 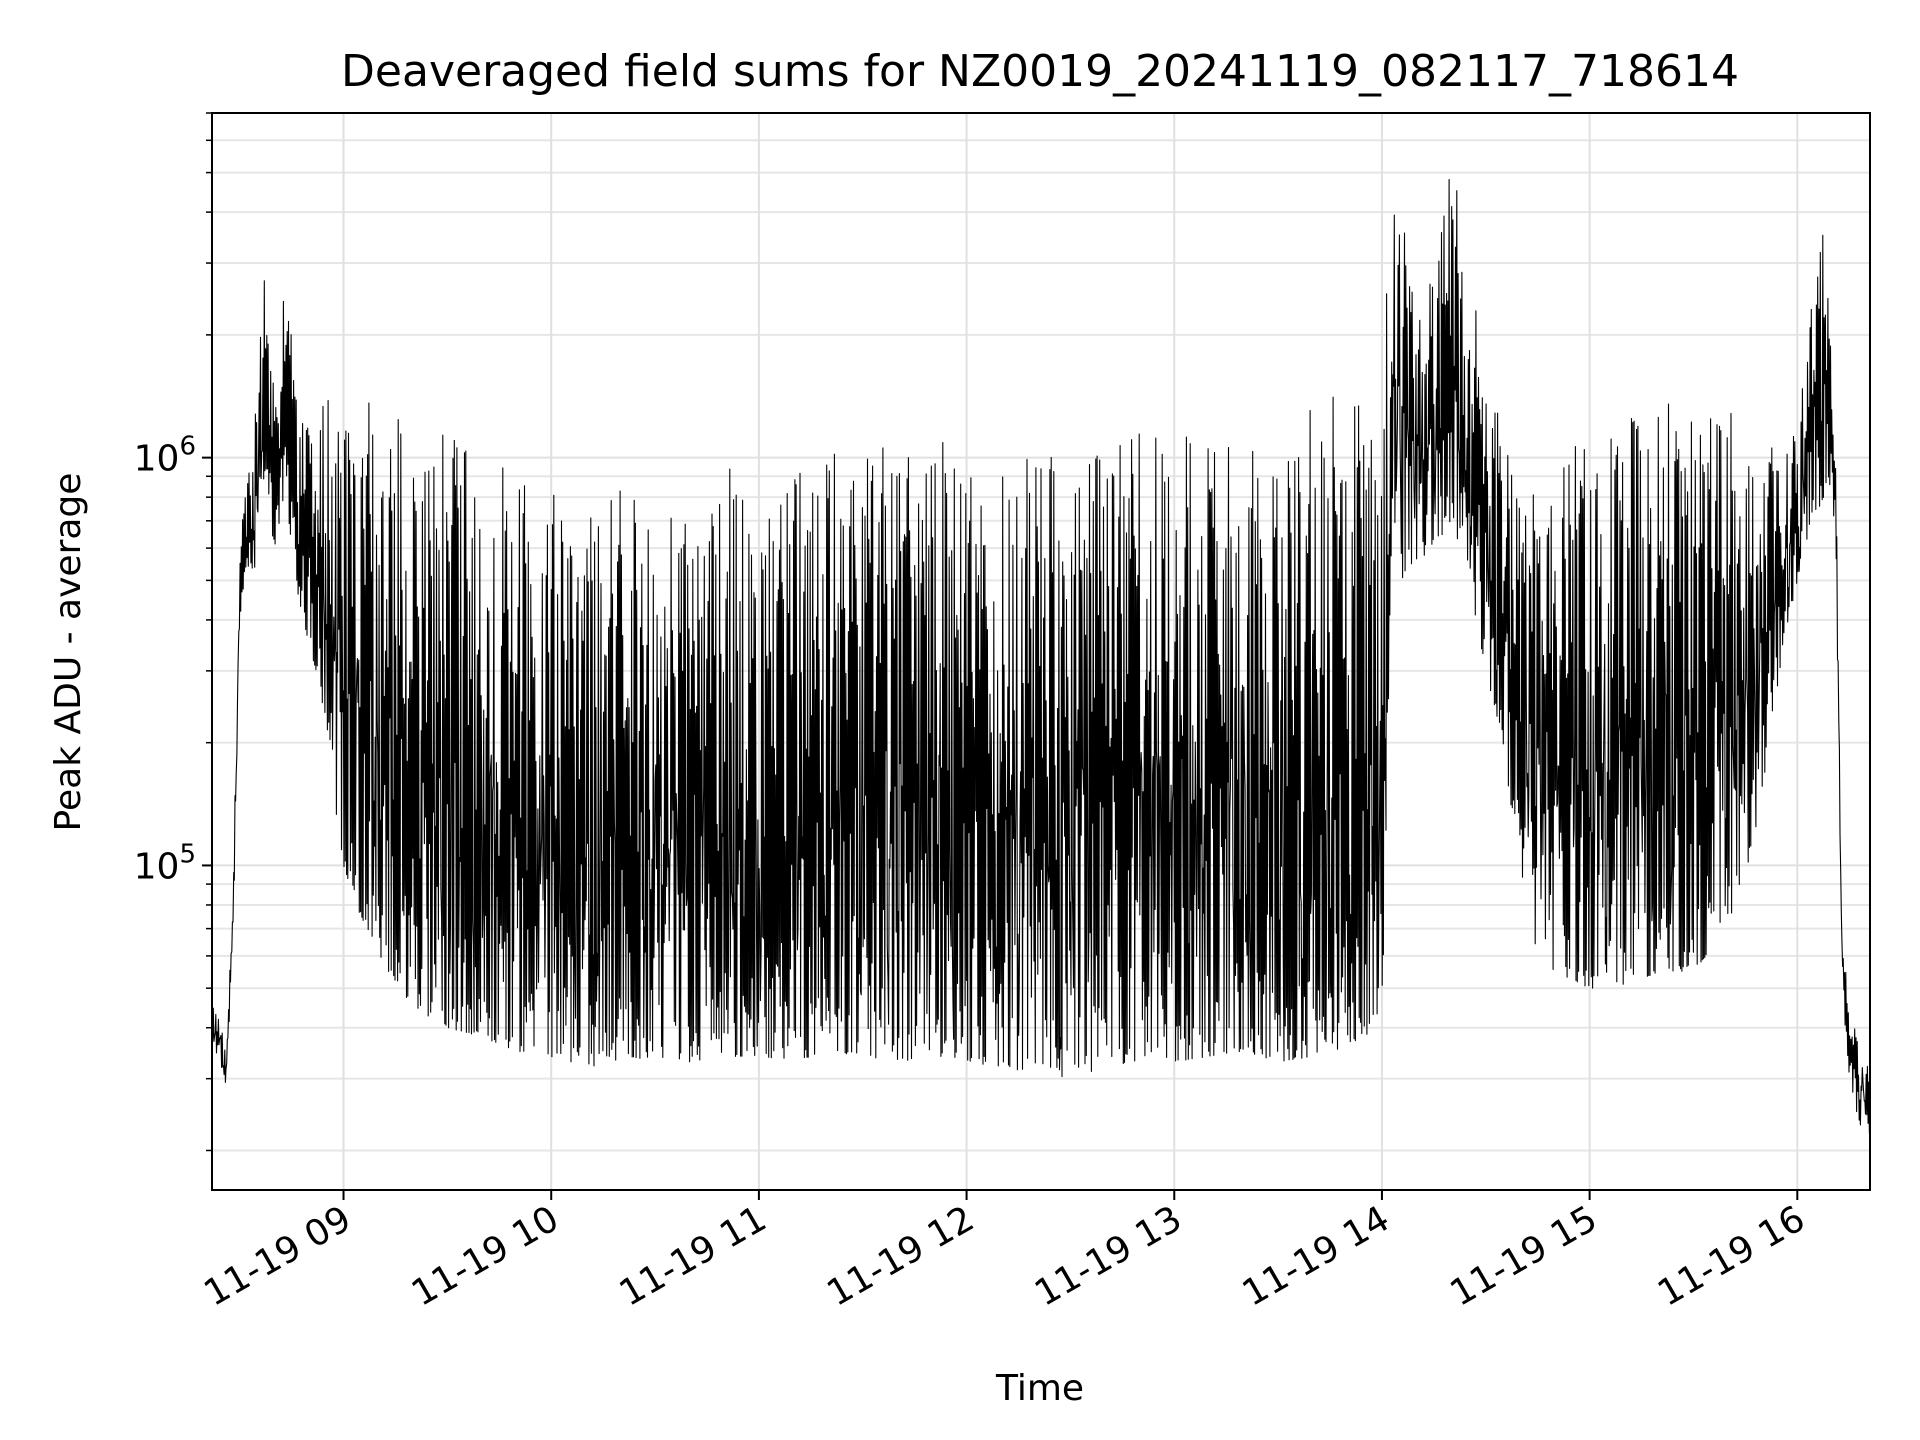 I want to click on y-axis-label: Peak ADU - average, so click(x=68, y=652).